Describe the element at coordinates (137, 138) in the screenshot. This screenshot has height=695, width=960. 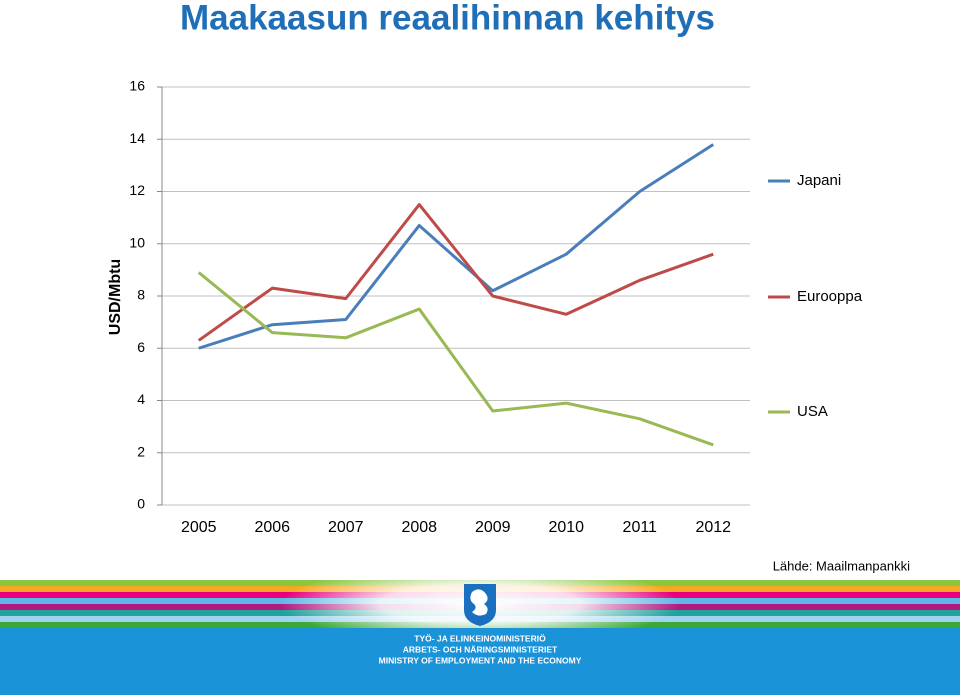
I see `y-tick-label: 14` at that location.